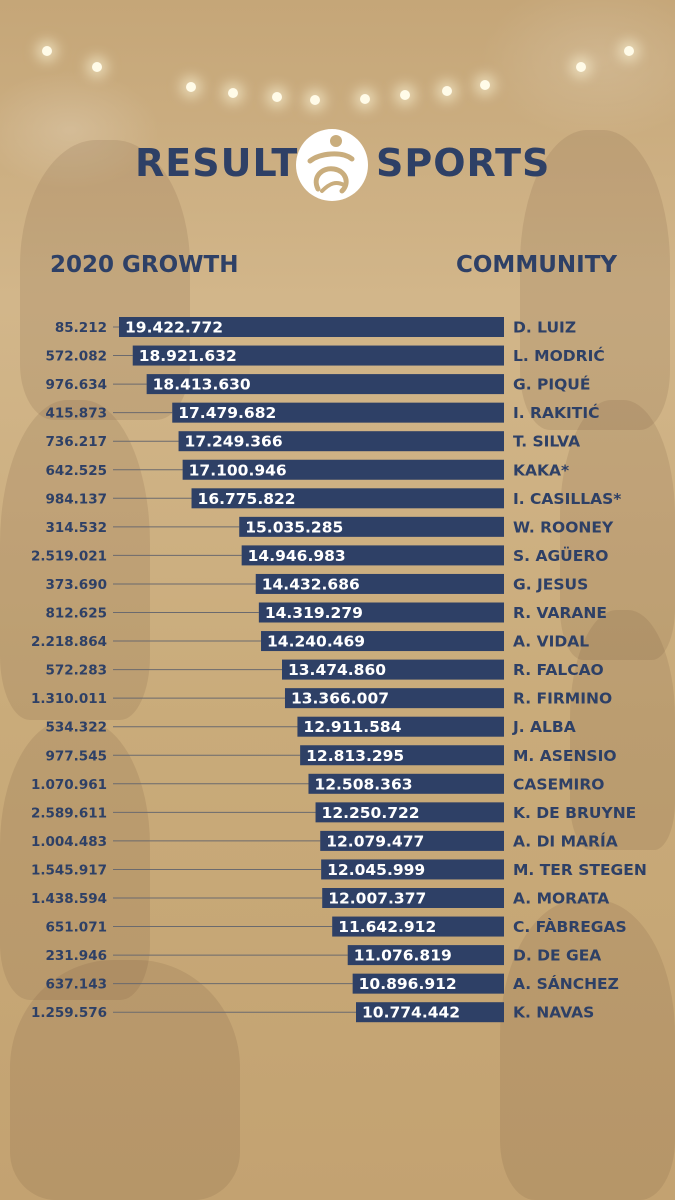 The width and height of the screenshot is (675, 1200). I want to click on growth-value-label: 415.873, so click(77, 414).